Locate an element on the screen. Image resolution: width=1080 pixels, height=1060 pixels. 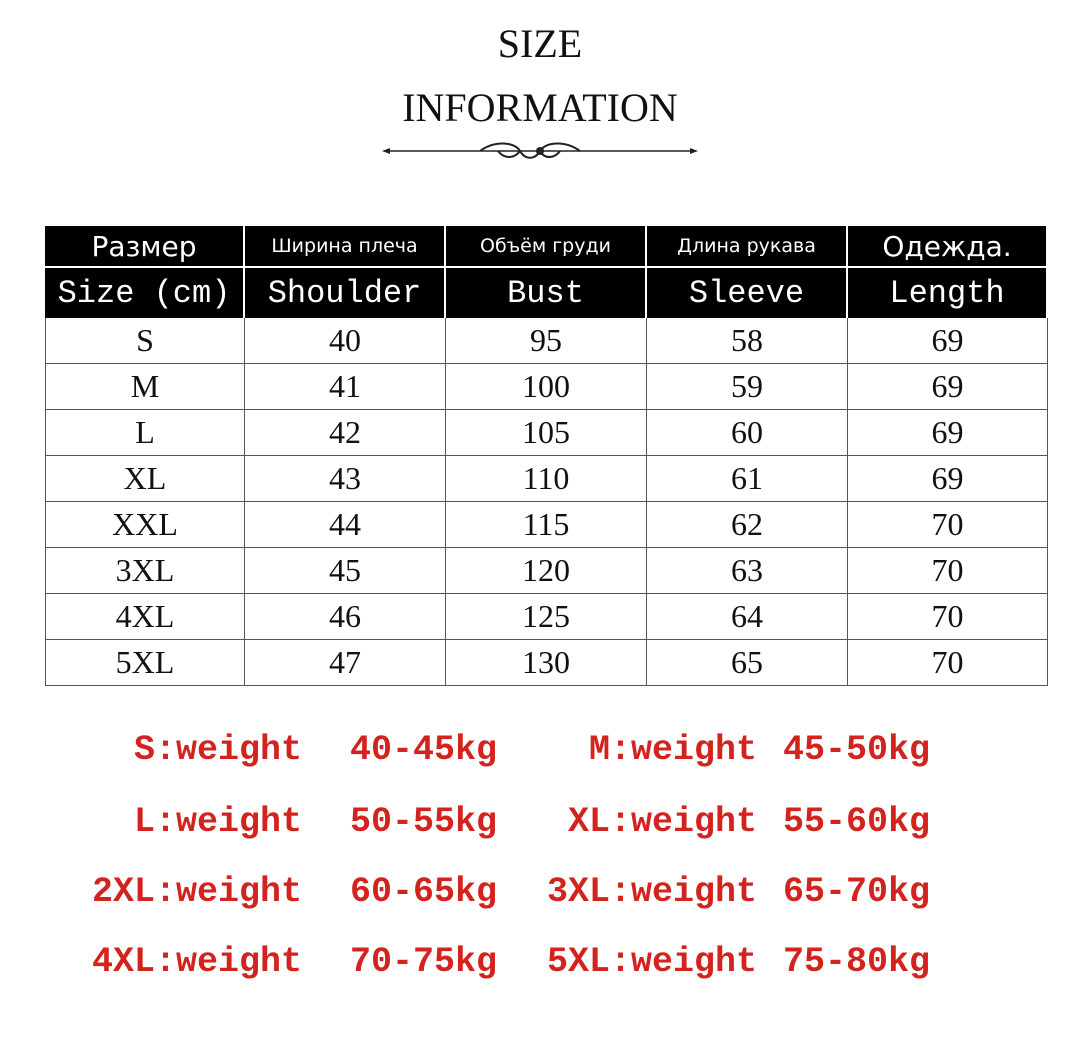
header-en: Bust is located at coordinates (546, 293).